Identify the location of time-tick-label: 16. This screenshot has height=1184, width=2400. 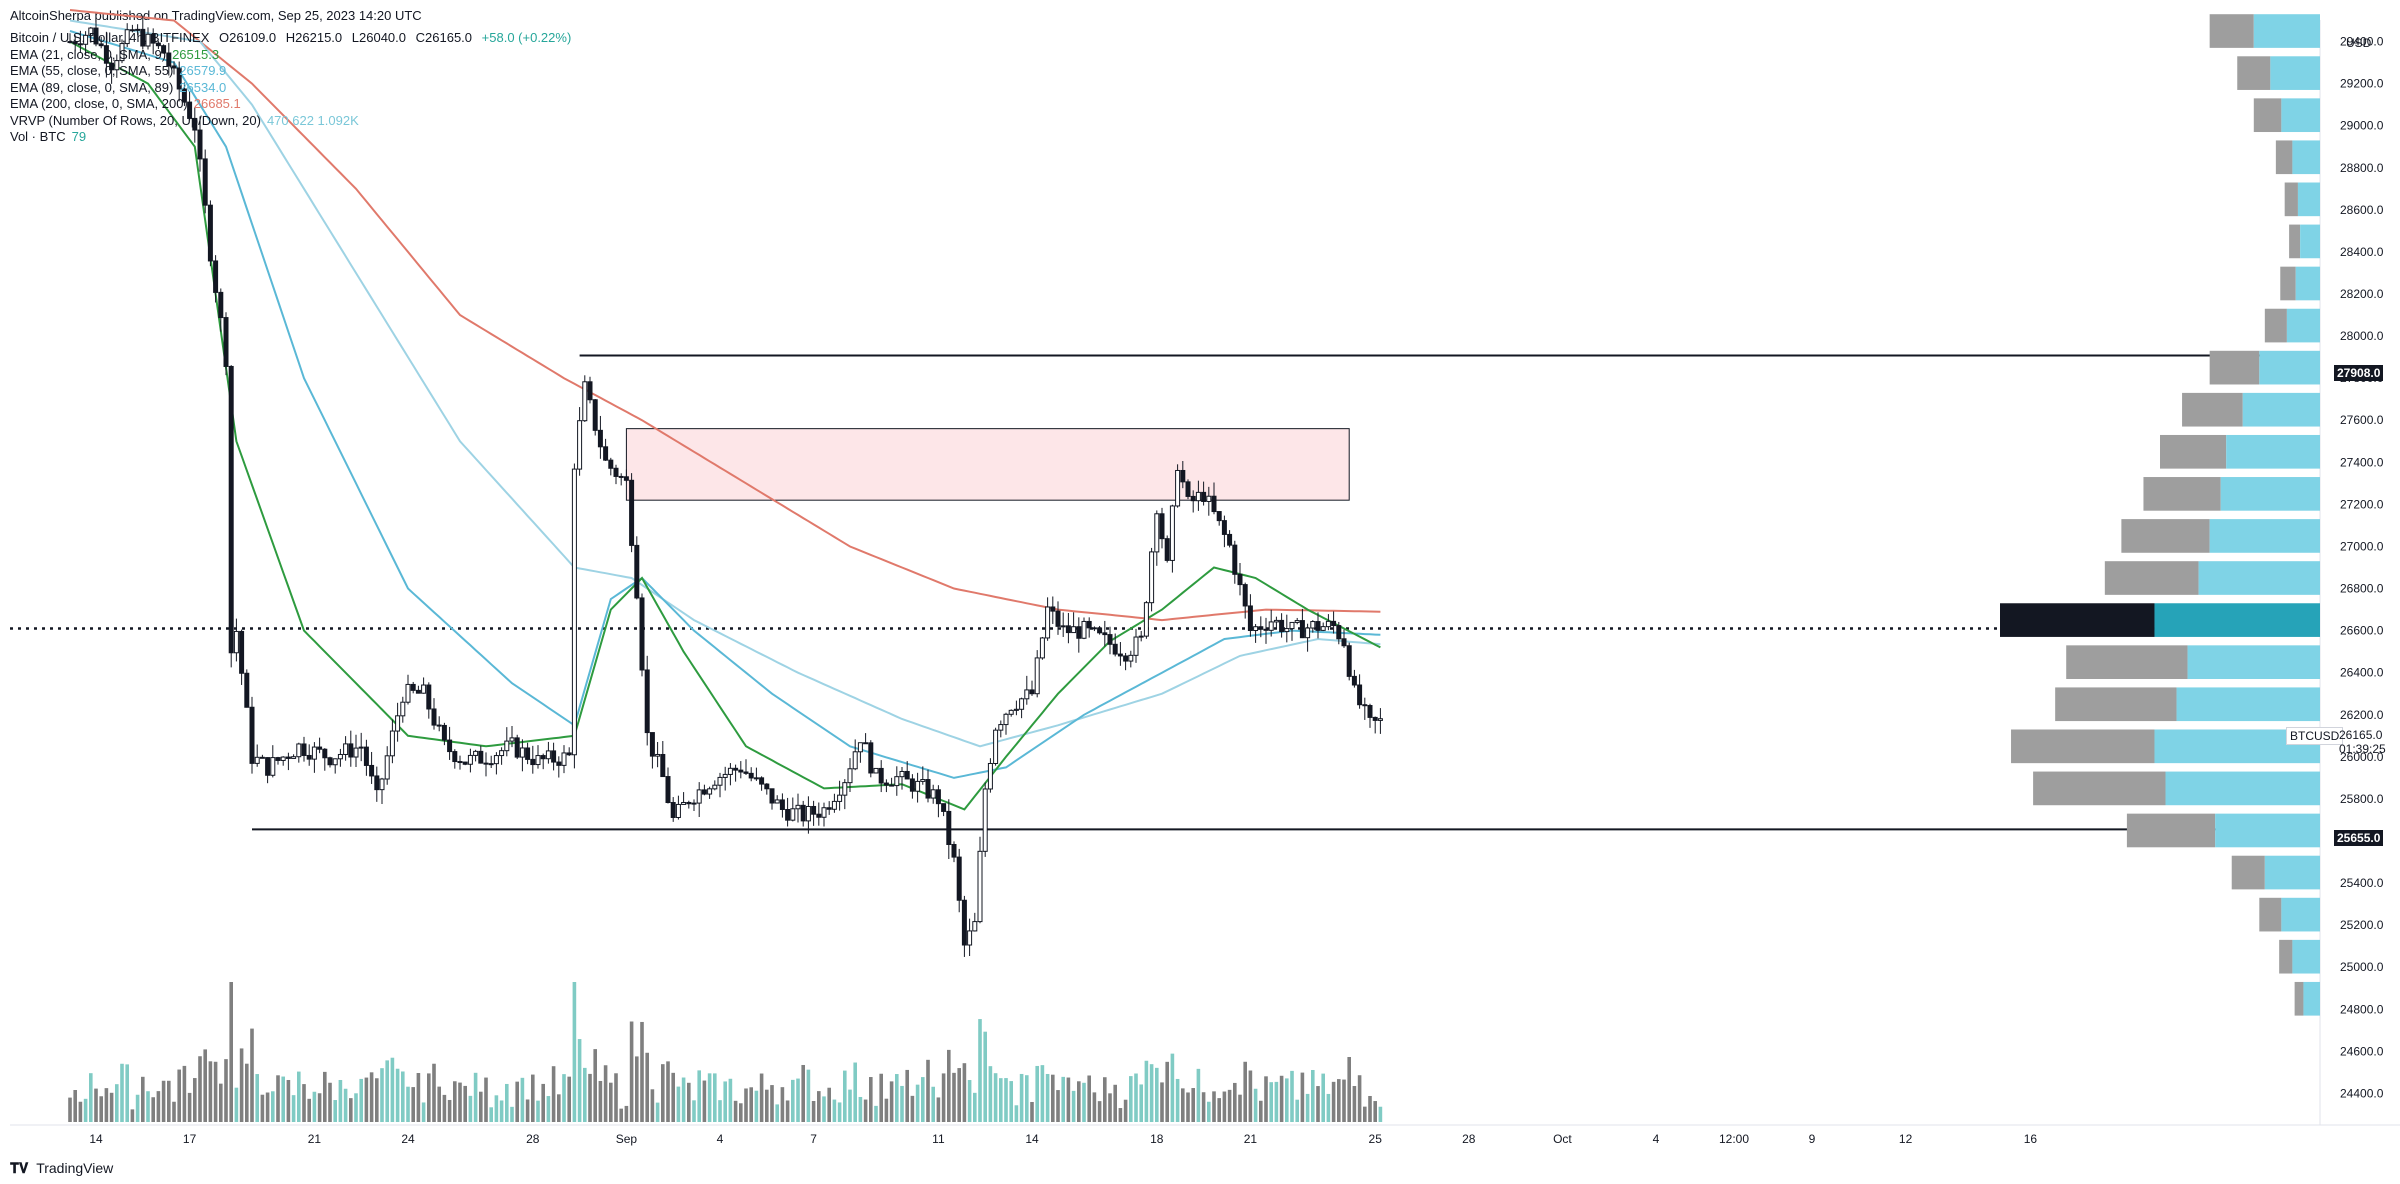
(2031, 1139).